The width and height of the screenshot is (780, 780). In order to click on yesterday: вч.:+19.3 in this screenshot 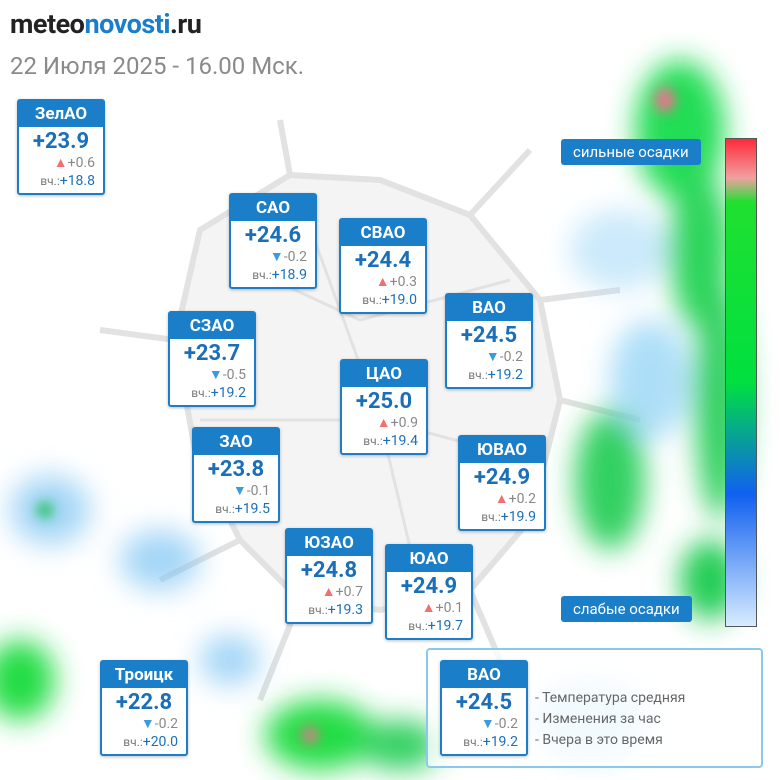, I will do `click(329, 611)`.